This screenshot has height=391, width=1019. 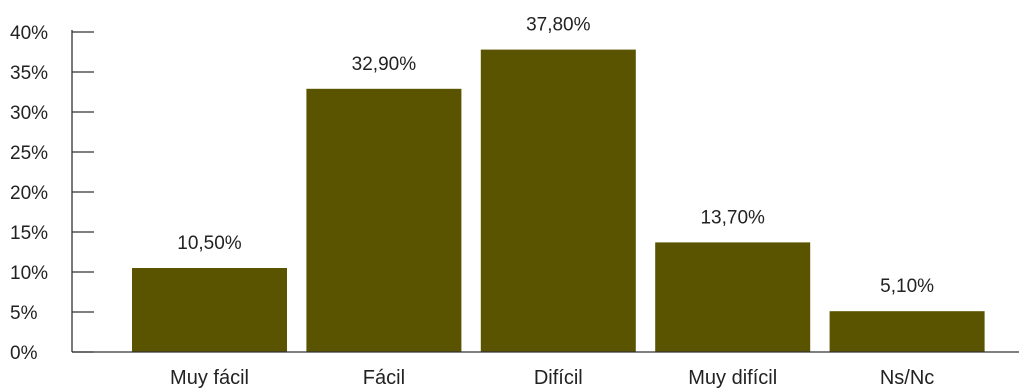 I want to click on y-tick-label: 10%, so click(x=29, y=273).